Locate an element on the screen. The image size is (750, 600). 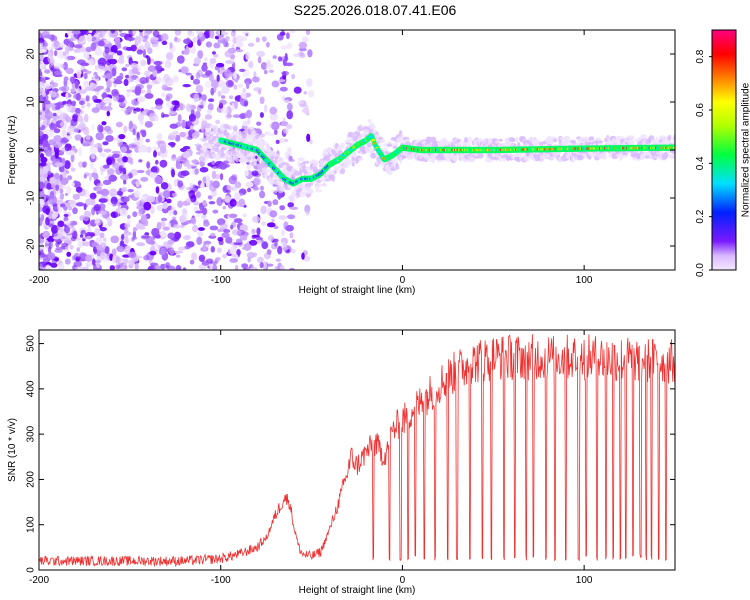
colorbar-tick-label: 0.2 is located at coordinates (700, 216).